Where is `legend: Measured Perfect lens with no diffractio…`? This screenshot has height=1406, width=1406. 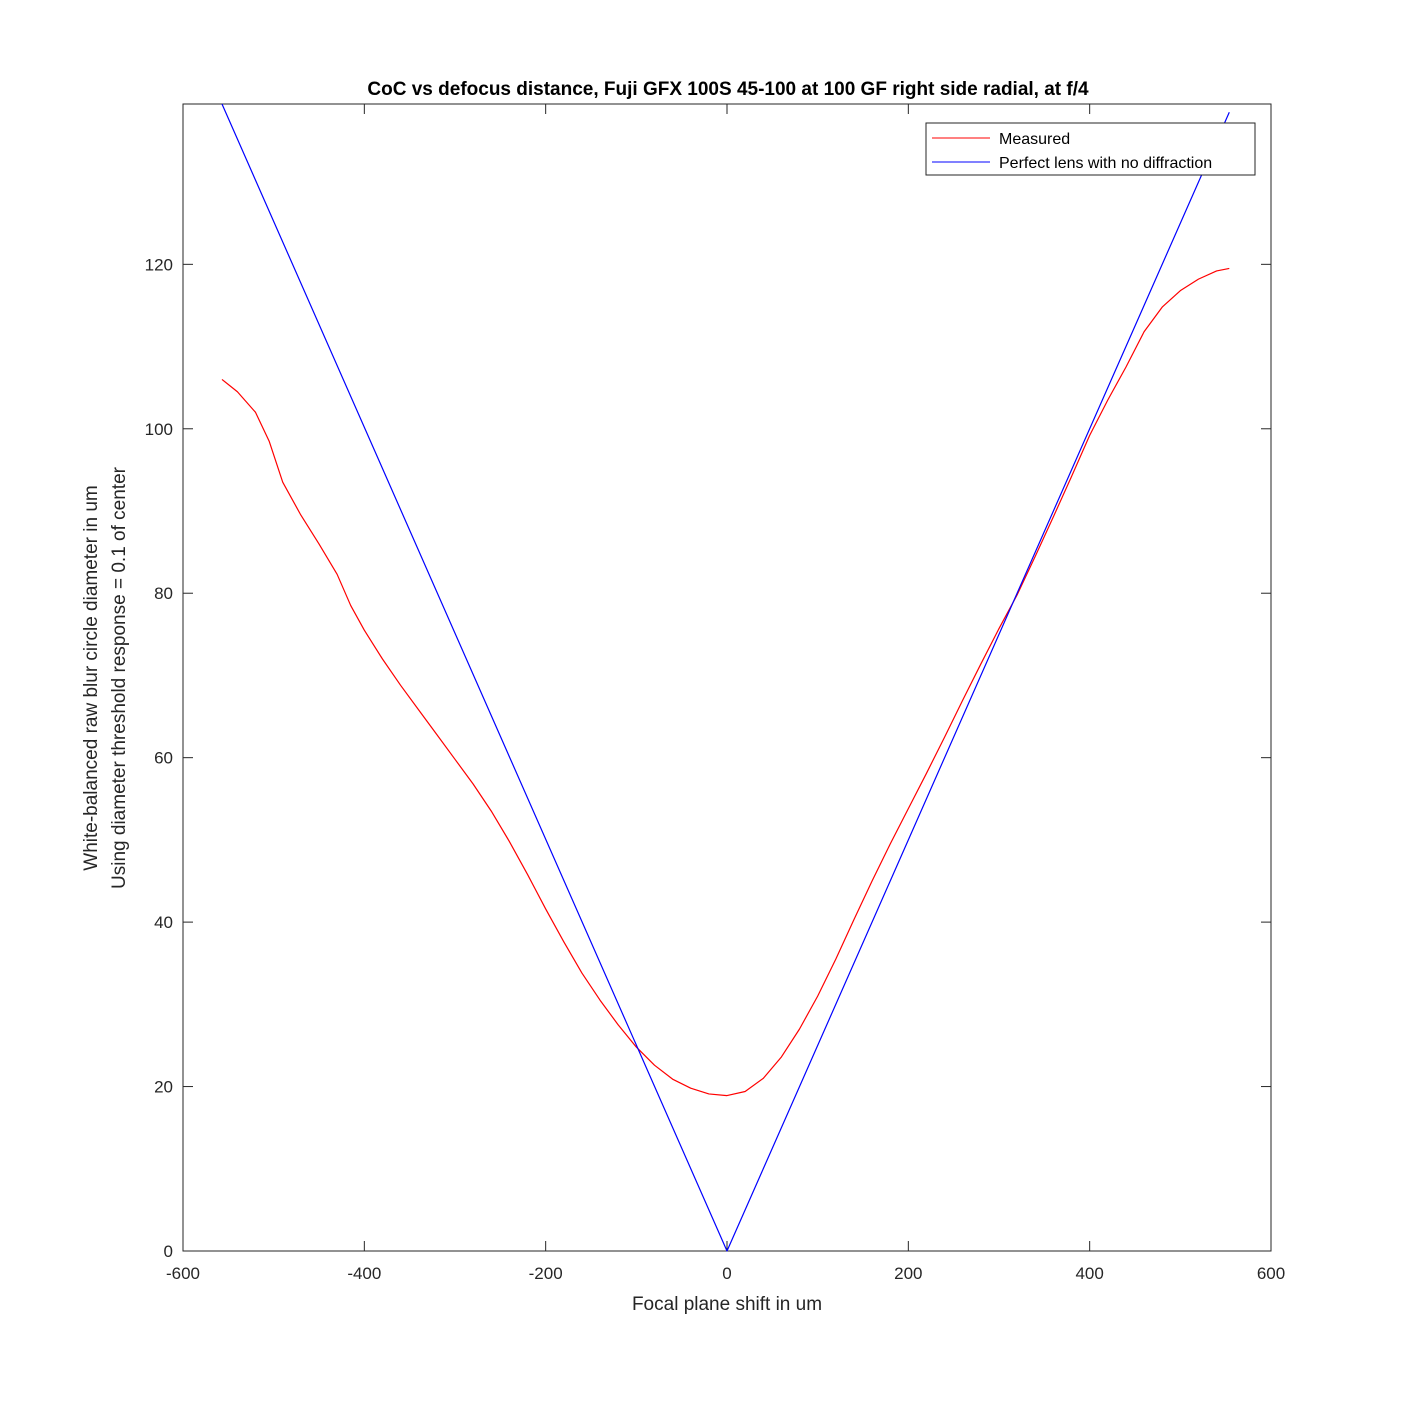 legend: Measured Perfect lens with no diffractio… is located at coordinates (1090, 149).